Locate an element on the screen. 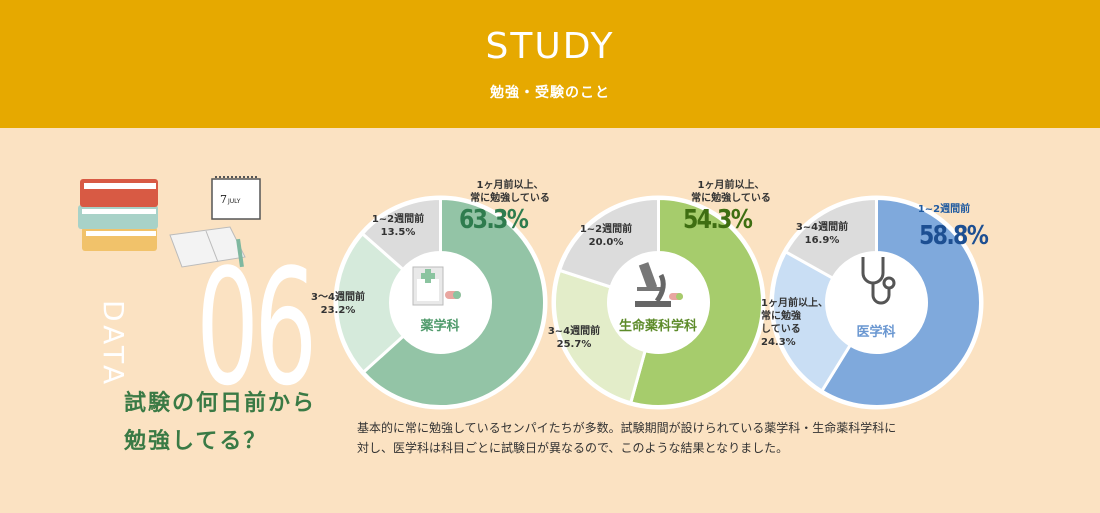 This screenshot has height=513, width=1100. pharmacy-mid-label-line1: 3〜4週間前 is located at coordinates (338, 297).